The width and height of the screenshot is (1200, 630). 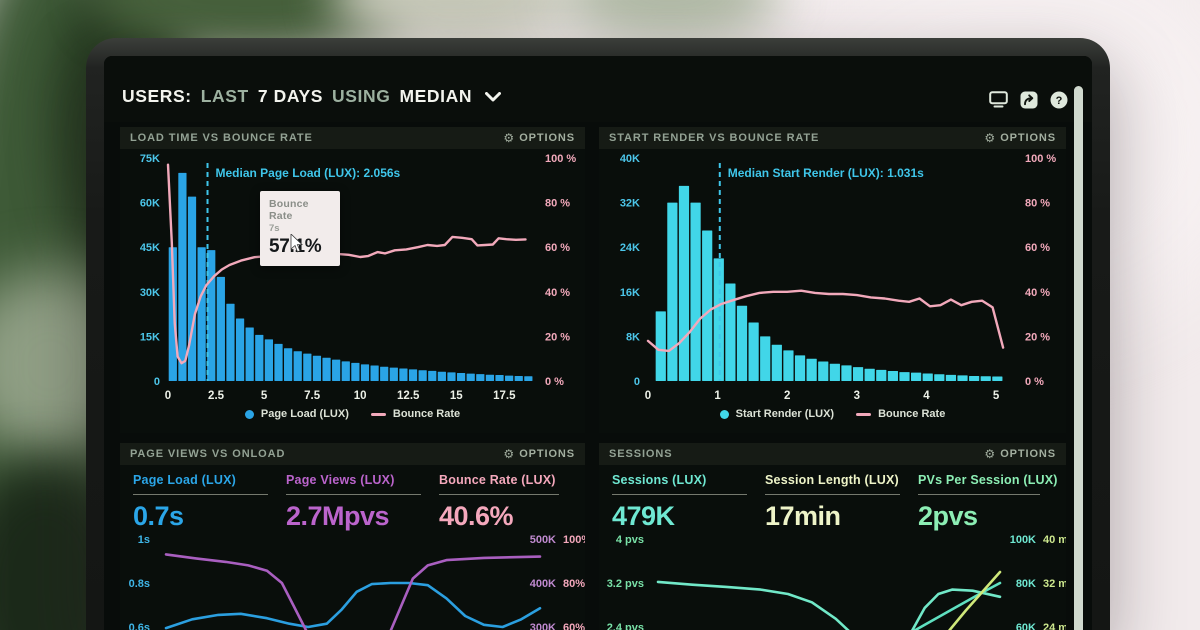 What do you see at coordinates (688, 502) in the screenshot?
I see `metric-sessions: Sessions (LUX) 479K` at bounding box center [688, 502].